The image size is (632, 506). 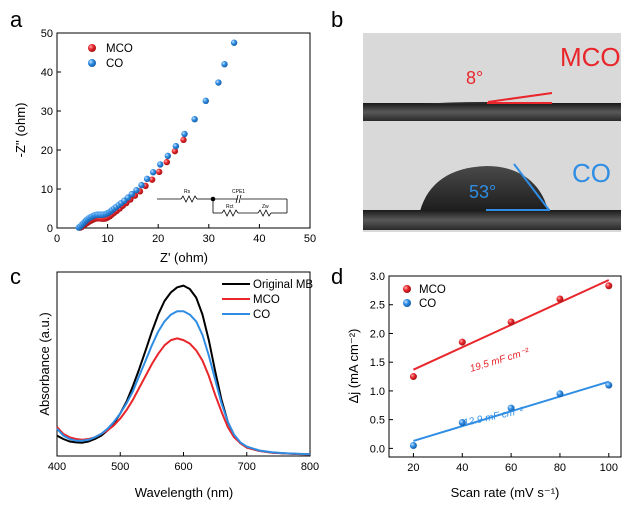 What do you see at coordinates (560, 468) in the screenshot?
I see `x-tick-label-d: 80` at bounding box center [560, 468].